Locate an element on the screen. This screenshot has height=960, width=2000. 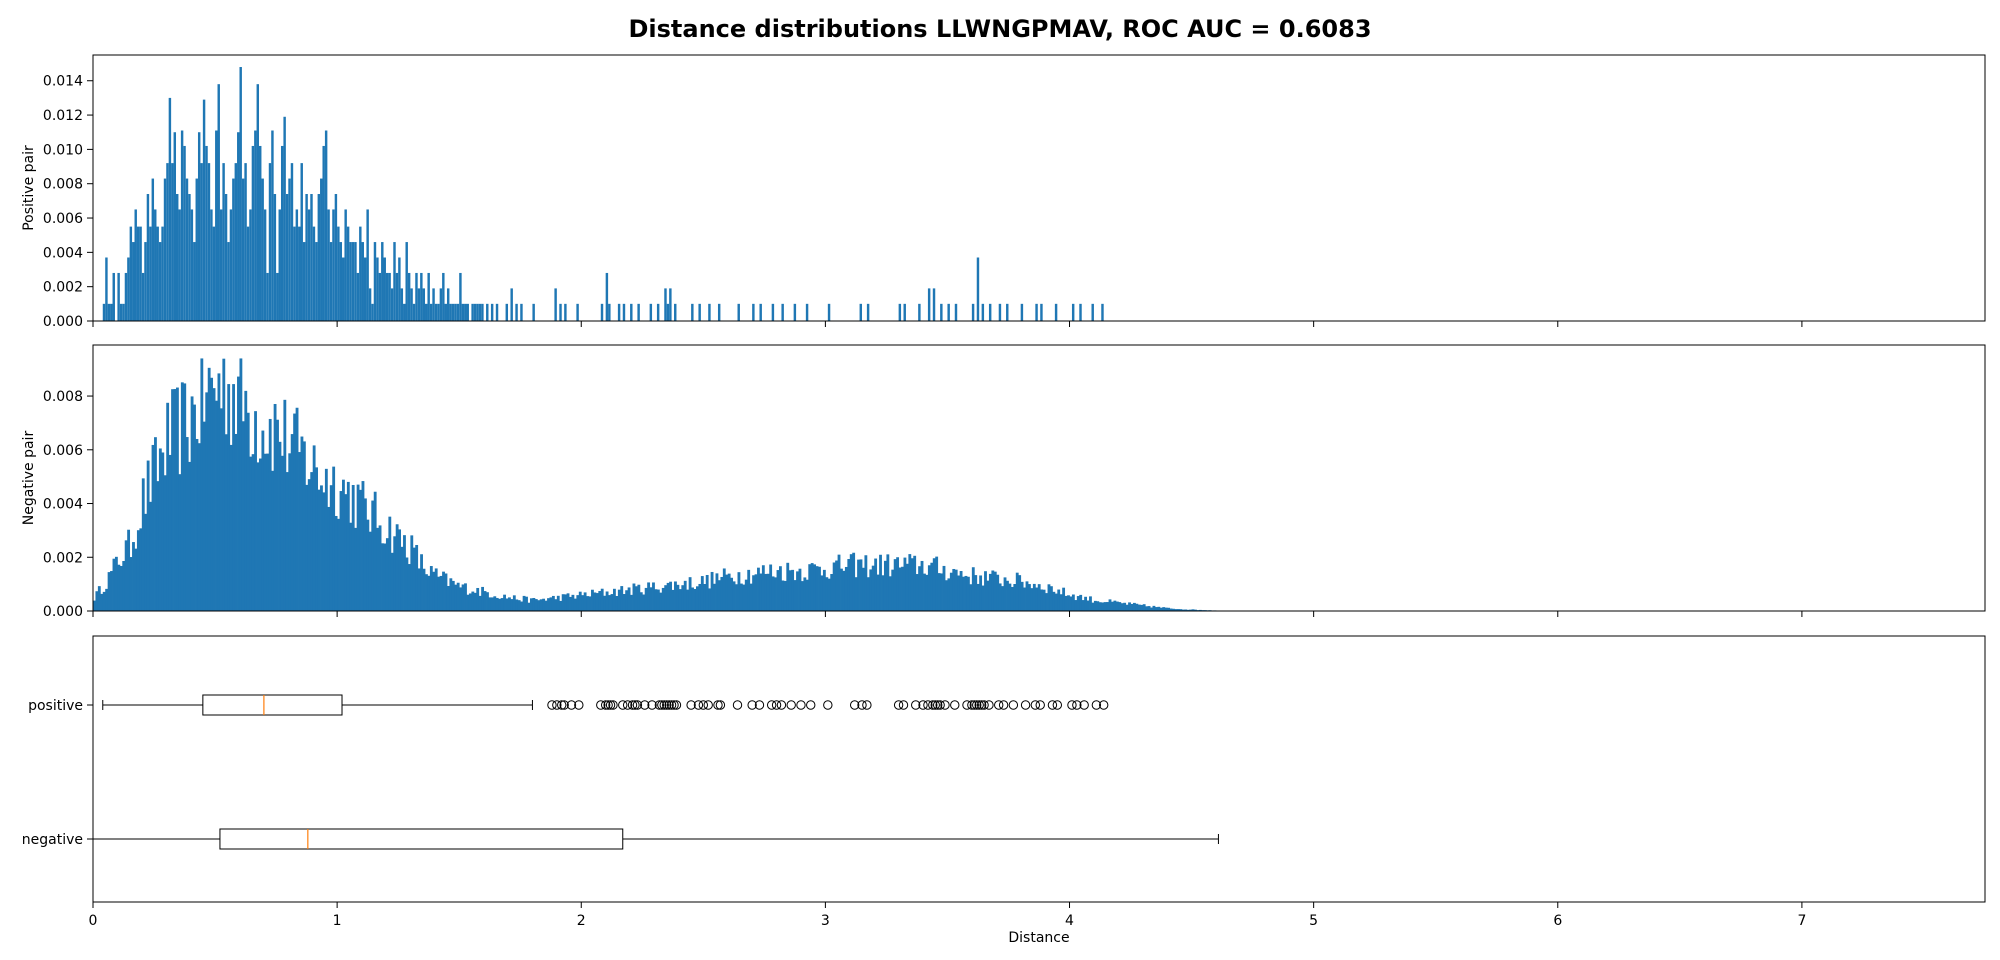
y-tick-label: 0.008 is located at coordinates (63, 397).